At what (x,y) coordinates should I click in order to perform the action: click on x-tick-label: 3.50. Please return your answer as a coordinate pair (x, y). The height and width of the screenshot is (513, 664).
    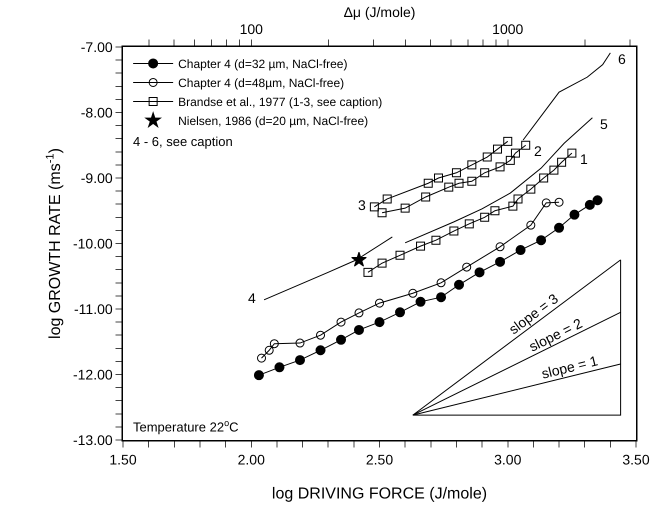
    Looking at the image, I should click on (636, 459).